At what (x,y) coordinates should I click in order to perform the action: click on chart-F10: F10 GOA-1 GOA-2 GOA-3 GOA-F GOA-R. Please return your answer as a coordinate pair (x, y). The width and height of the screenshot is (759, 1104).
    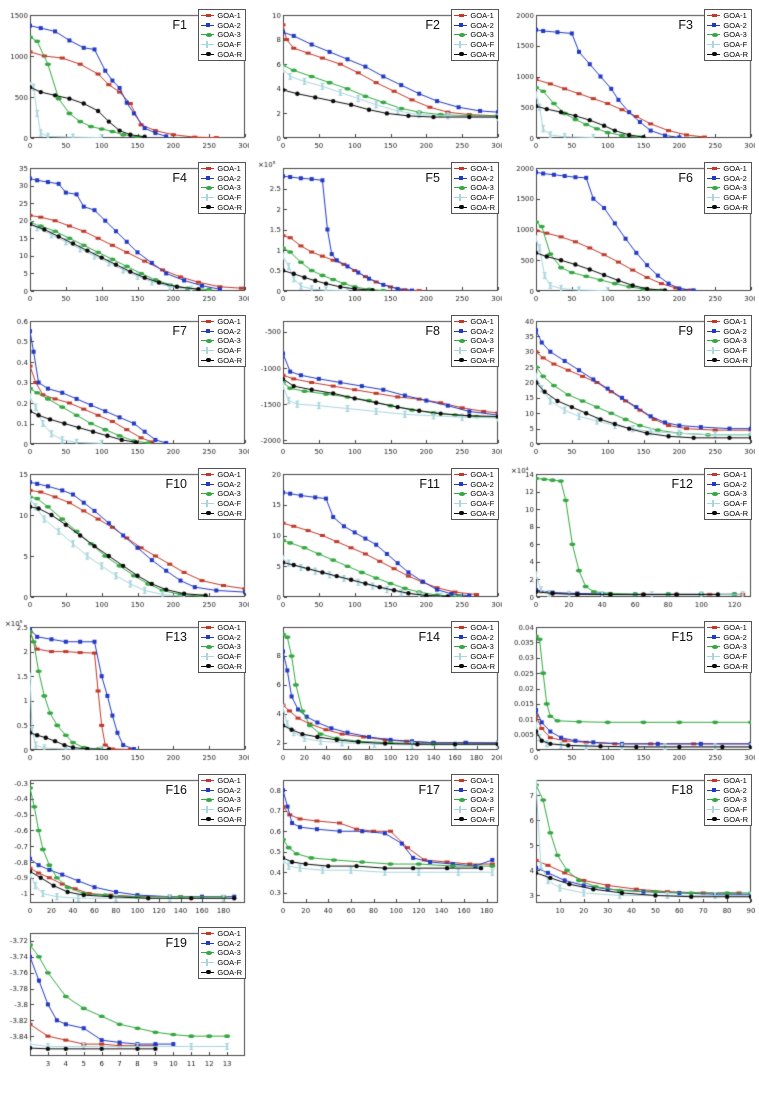
    Looking at the image, I should click on (126, 540).